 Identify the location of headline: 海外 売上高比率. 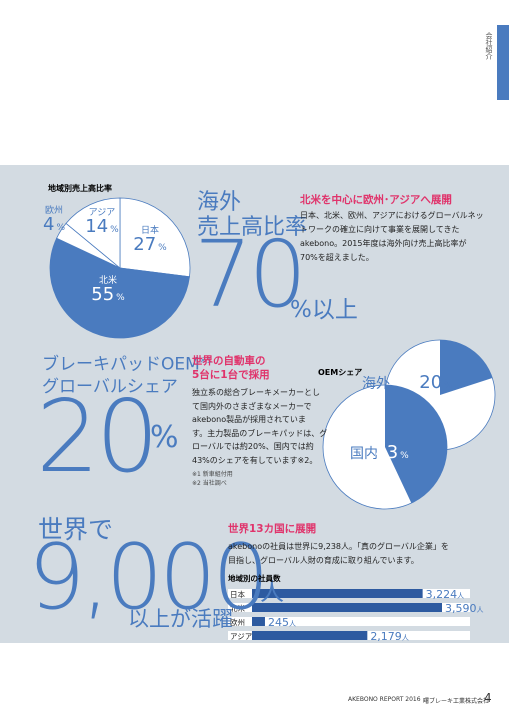
(252, 215).